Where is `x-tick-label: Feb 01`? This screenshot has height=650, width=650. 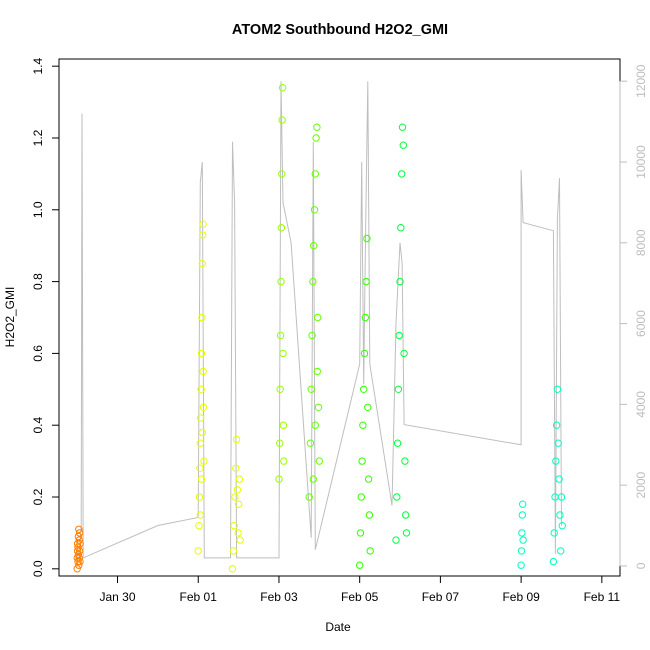
x-tick-label: Feb 01 is located at coordinates (199, 597).